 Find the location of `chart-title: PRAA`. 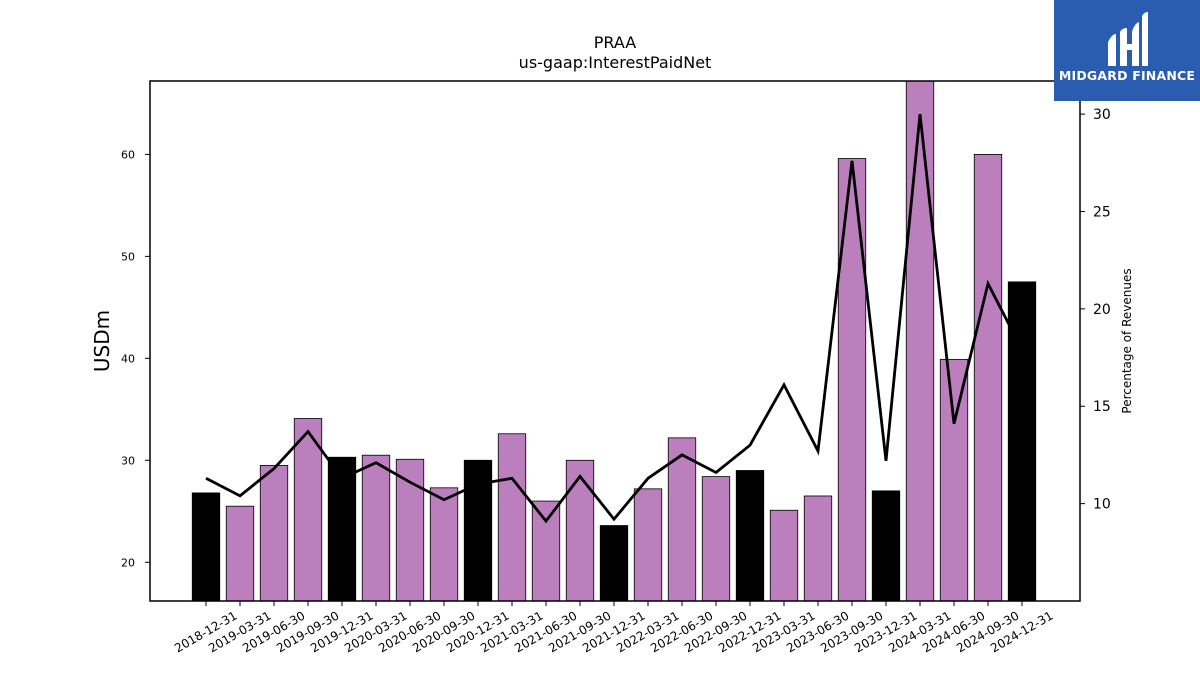

chart-title: PRAA is located at coordinates (615, 42).